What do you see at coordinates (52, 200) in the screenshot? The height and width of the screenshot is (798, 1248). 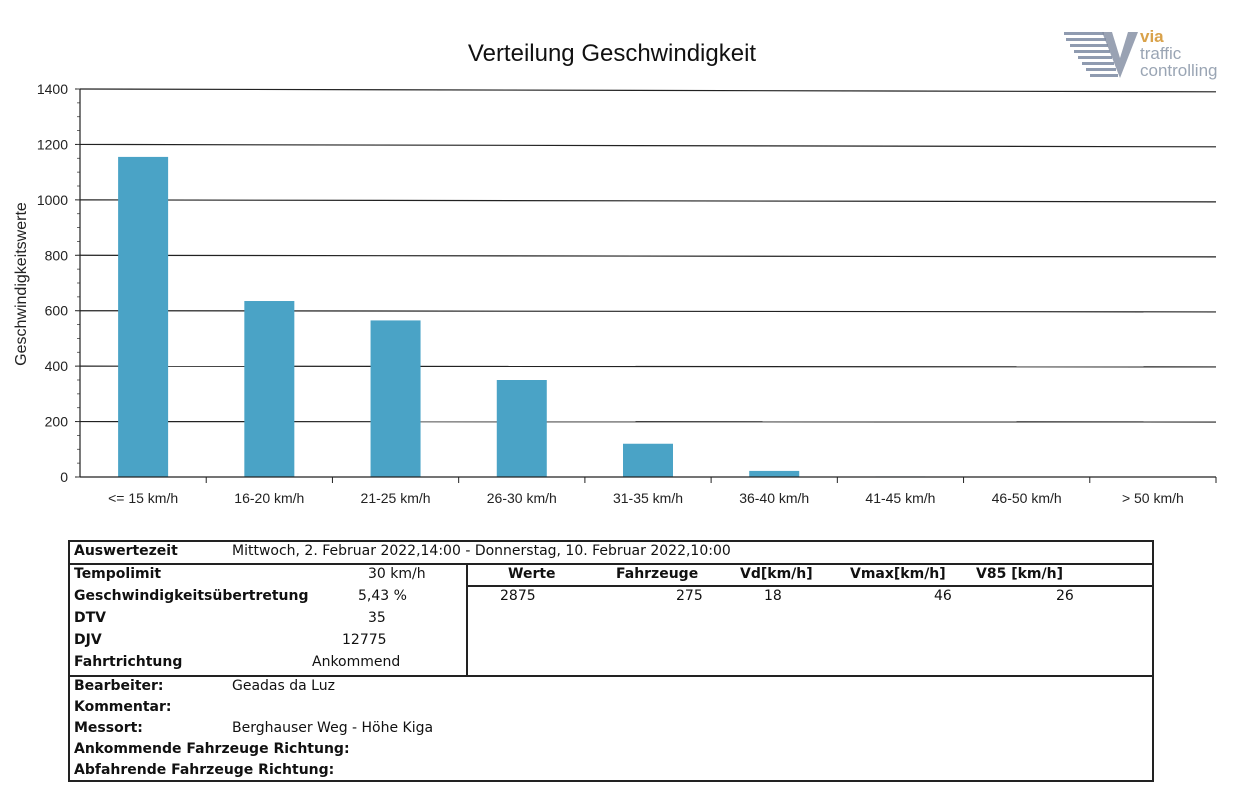 I see `y-tick-label: 1000` at bounding box center [52, 200].